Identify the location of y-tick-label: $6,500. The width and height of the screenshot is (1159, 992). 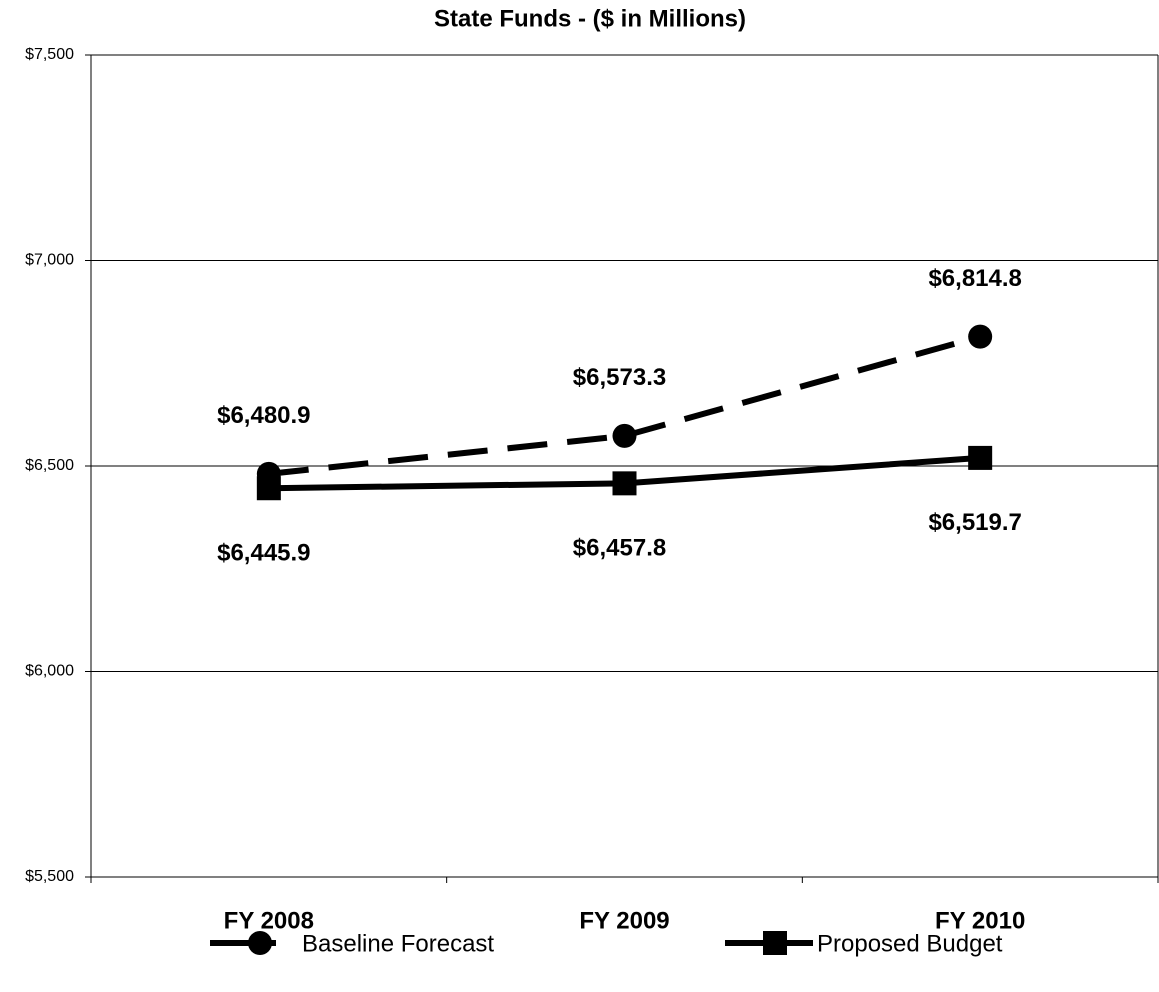
(49, 465).